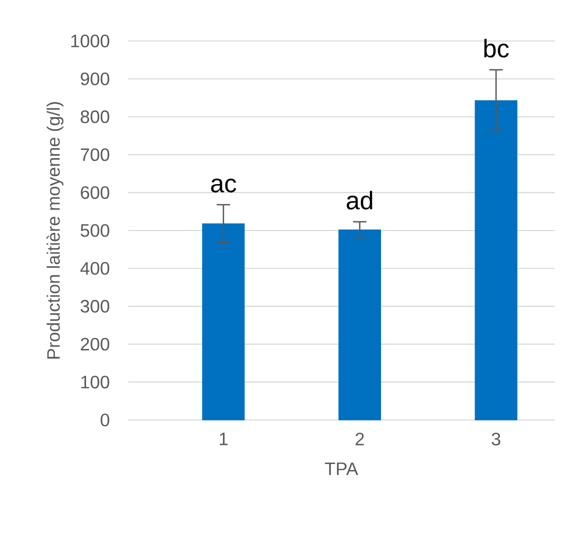  What do you see at coordinates (55, 230) in the screenshot?
I see `y-axis-title: Production laitière moyenne (g/l)` at bounding box center [55, 230].